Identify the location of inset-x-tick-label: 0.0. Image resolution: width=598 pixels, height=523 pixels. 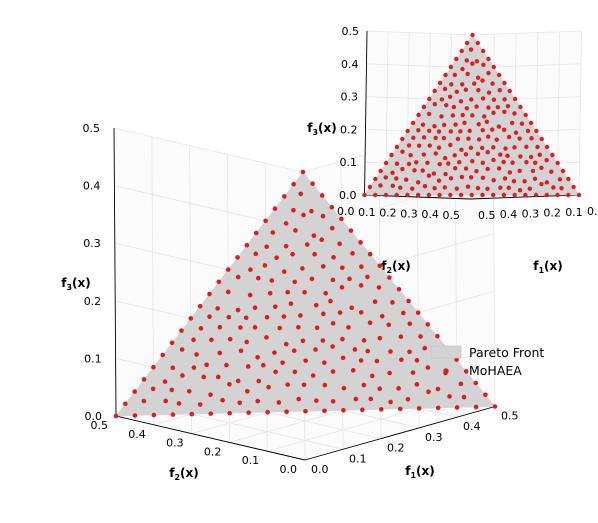
(592, 211).